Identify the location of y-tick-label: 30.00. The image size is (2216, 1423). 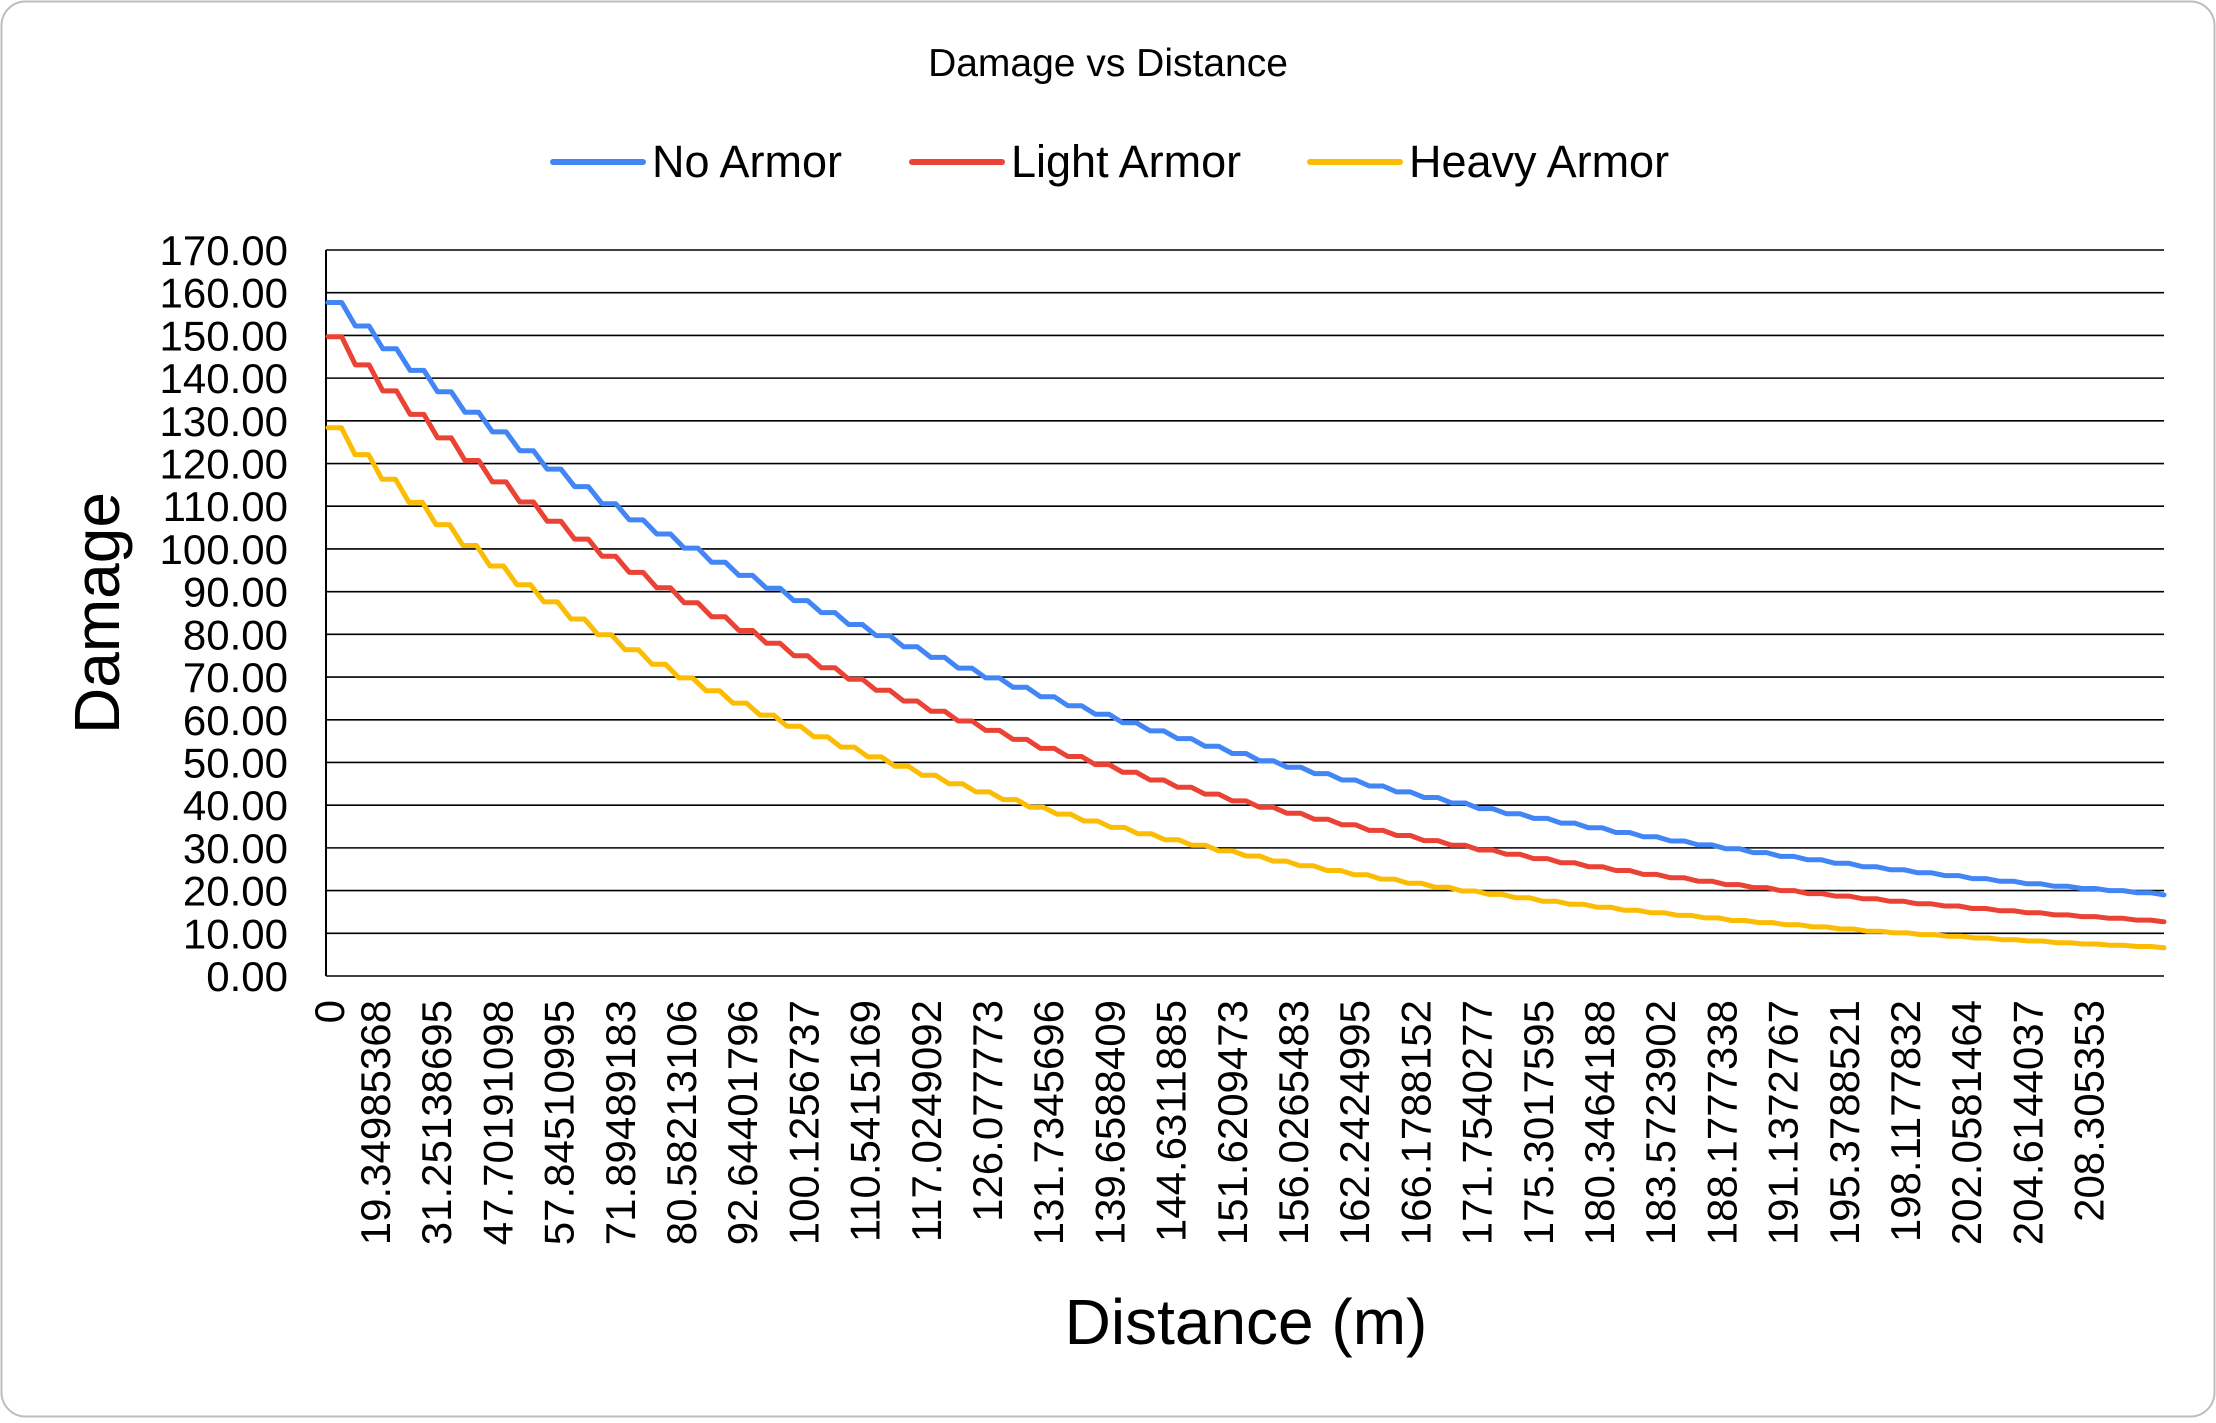
(235, 848).